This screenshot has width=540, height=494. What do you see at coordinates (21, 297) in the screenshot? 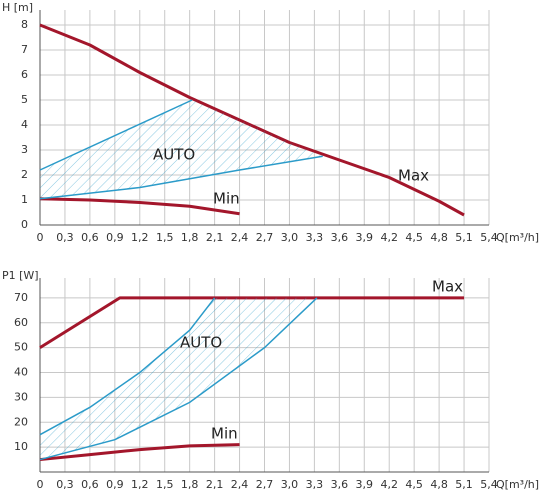
I see `y-tick-label: 70` at bounding box center [21, 297].